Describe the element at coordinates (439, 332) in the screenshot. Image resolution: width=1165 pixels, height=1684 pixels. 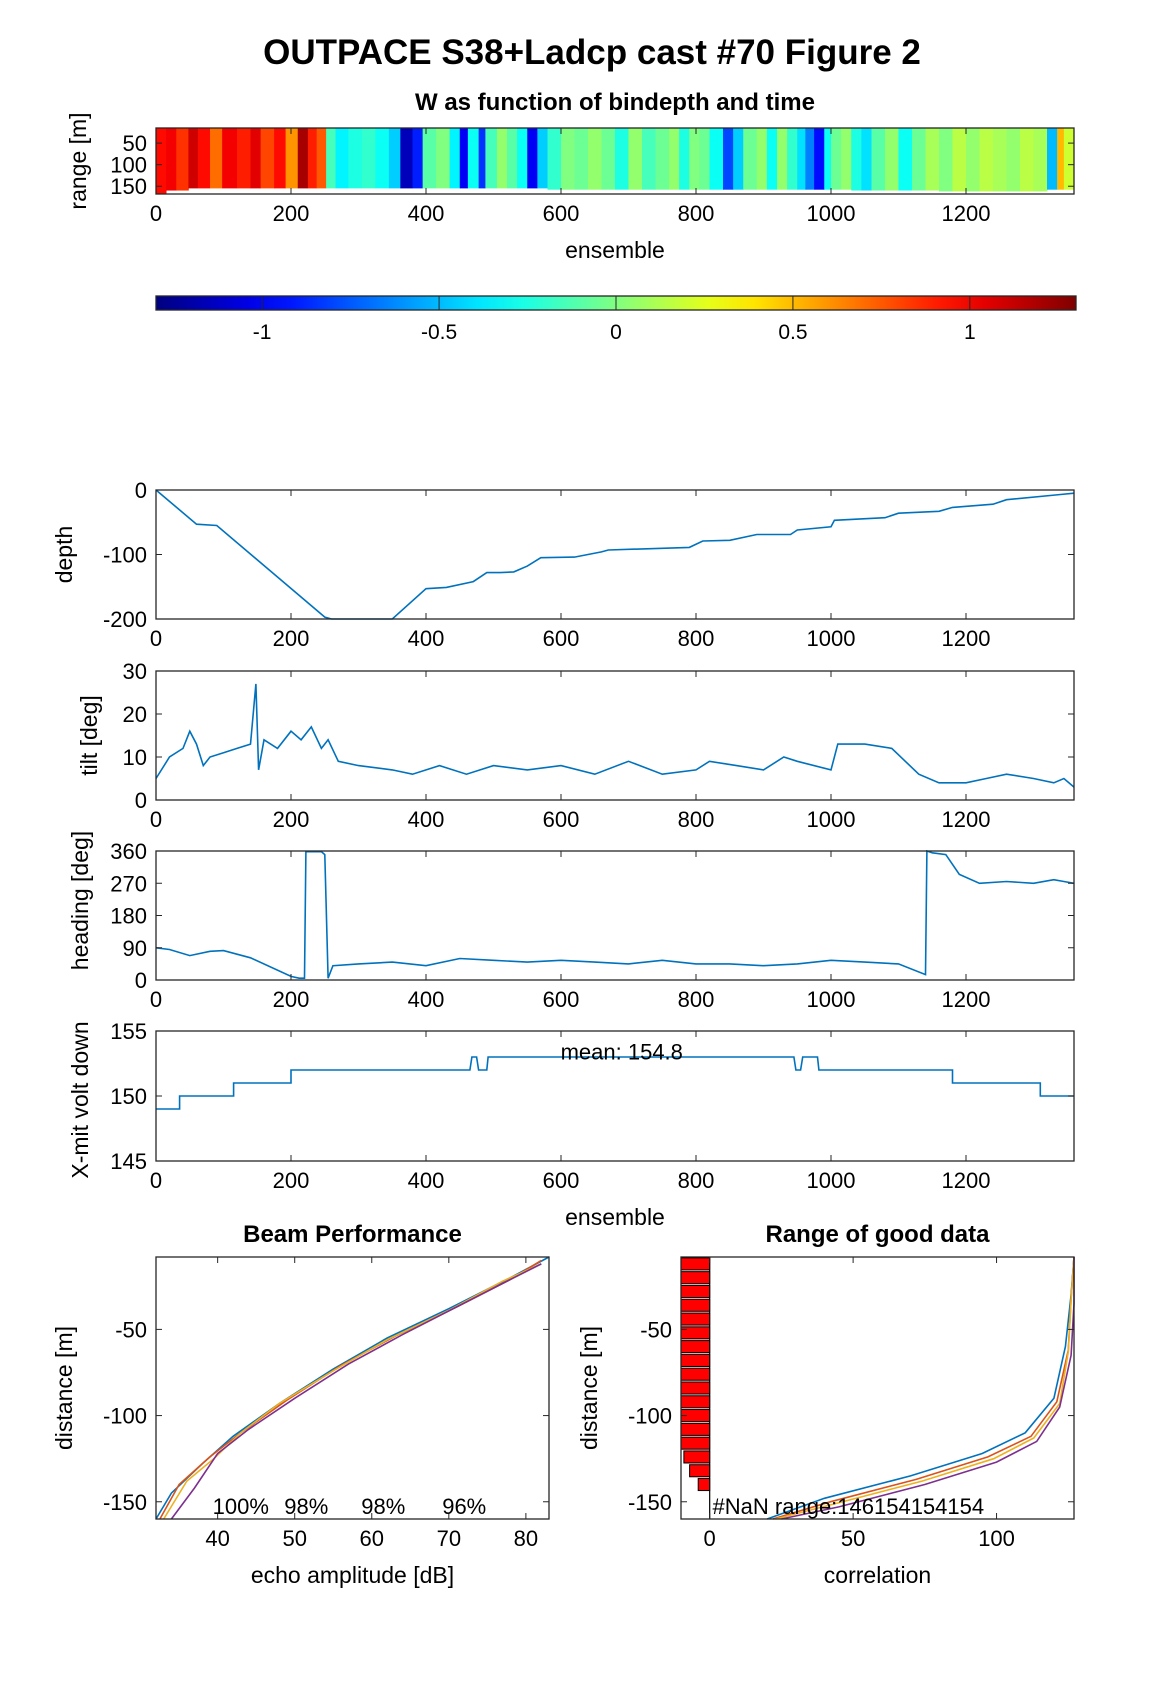
I see `colorbar-tick-label: -0.5` at that location.